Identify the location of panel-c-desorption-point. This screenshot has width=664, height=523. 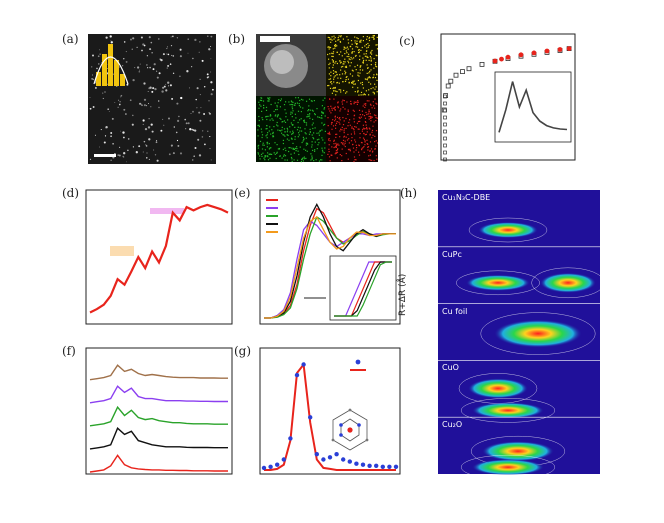
(495, 61).